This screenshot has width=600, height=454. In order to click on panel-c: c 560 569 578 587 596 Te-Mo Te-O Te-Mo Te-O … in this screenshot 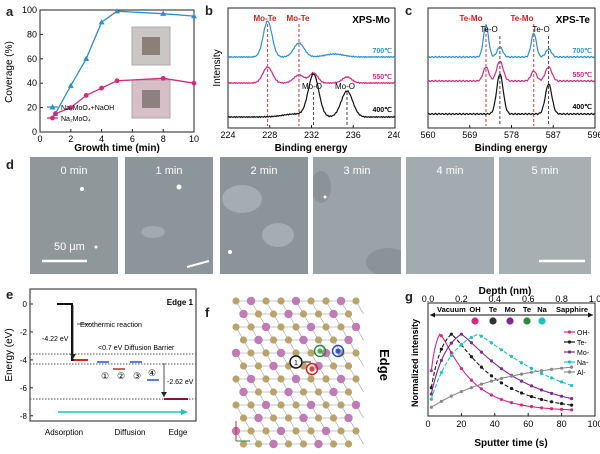, I will do `click(500, 77)`.